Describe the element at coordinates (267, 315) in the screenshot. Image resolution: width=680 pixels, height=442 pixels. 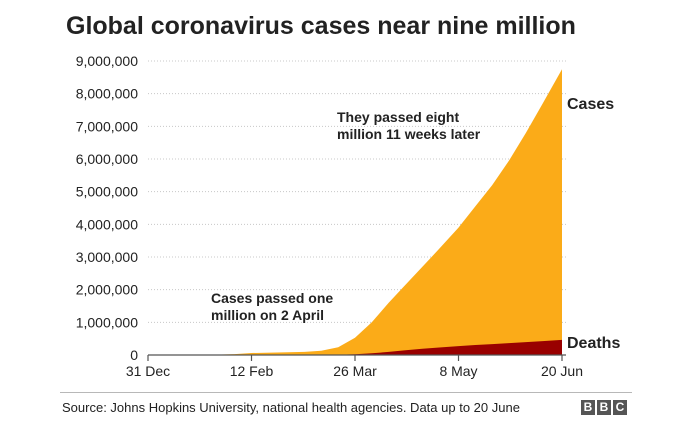
I see `annotation-line: million on 2 April` at that location.